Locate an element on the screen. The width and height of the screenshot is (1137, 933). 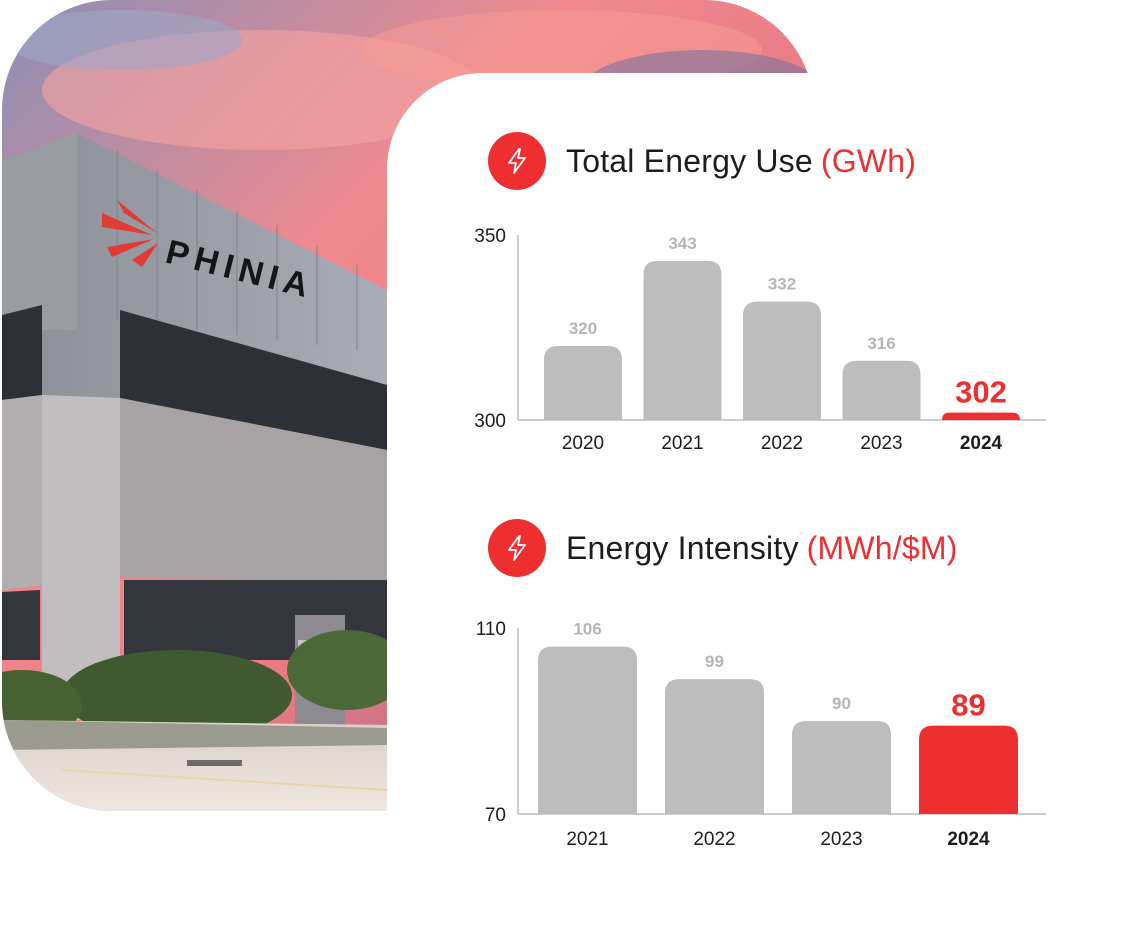
value-label-2021: 343 is located at coordinates (682, 243).